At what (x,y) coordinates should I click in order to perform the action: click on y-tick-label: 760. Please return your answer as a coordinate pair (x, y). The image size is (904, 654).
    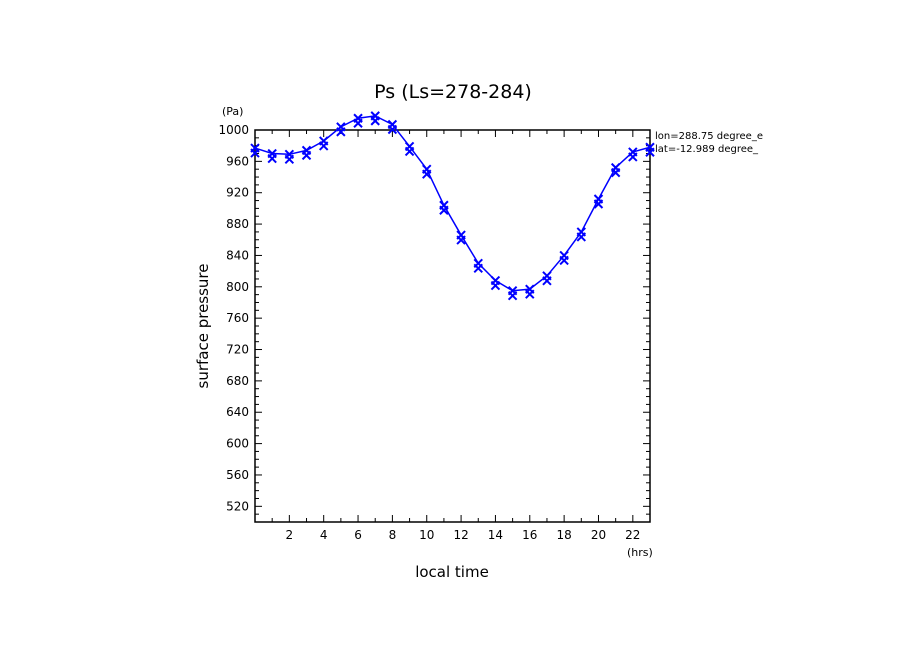
    Looking at the image, I should click on (237, 318).